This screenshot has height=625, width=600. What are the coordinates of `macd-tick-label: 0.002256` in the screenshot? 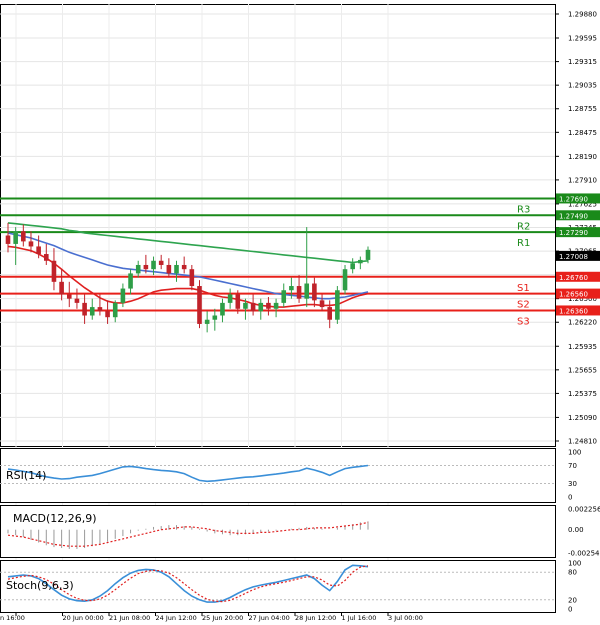 It's located at (584, 510).